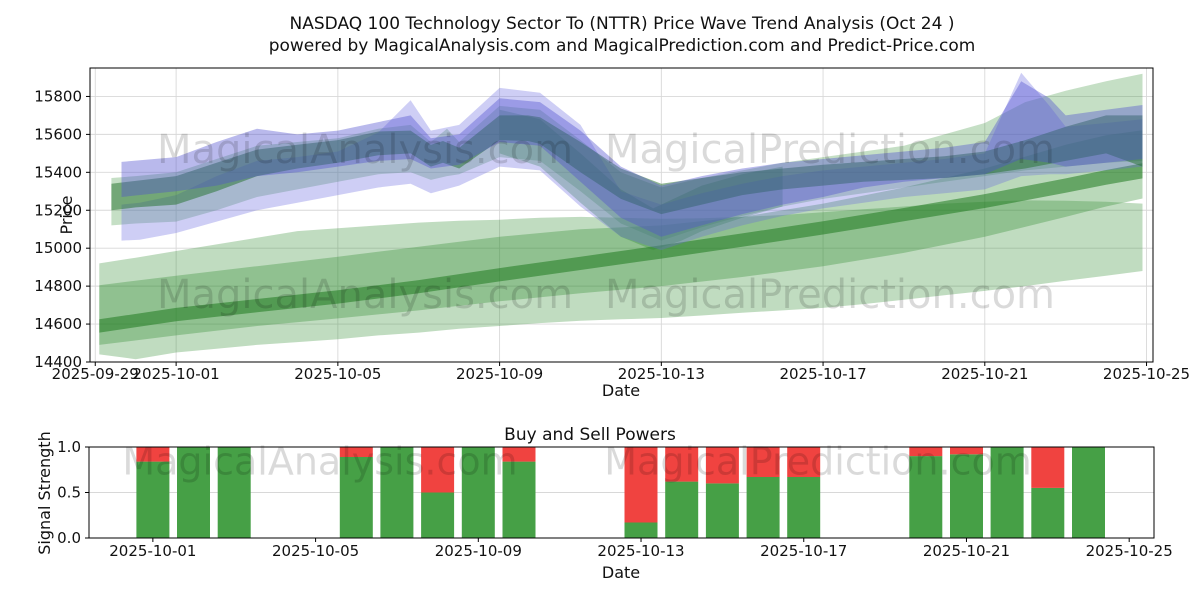 This screenshot has height=600, width=1200. Describe the element at coordinates (661, 374) in the screenshot. I see `price-xtick-label: 2025-10-13` at that location.